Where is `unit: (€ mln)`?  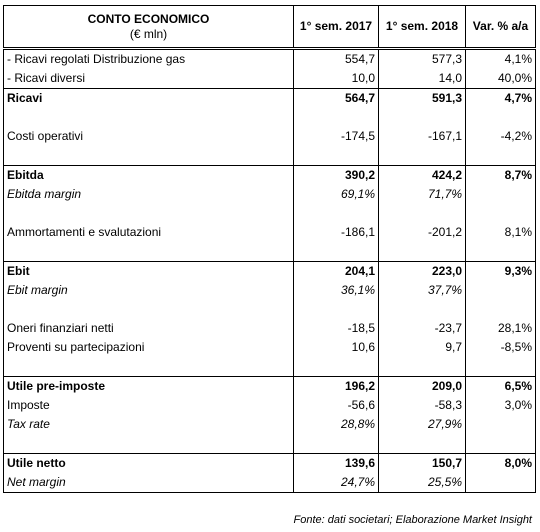 unit: (€ mln) is located at coordinates (148, 33).